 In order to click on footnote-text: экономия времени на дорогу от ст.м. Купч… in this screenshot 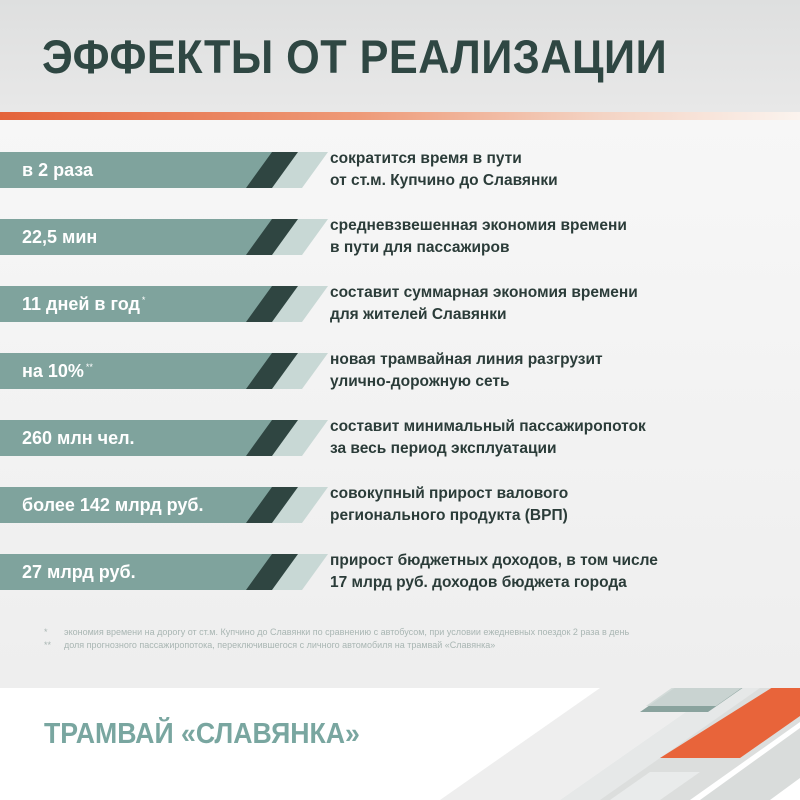, I will do `click(347, 632)`.